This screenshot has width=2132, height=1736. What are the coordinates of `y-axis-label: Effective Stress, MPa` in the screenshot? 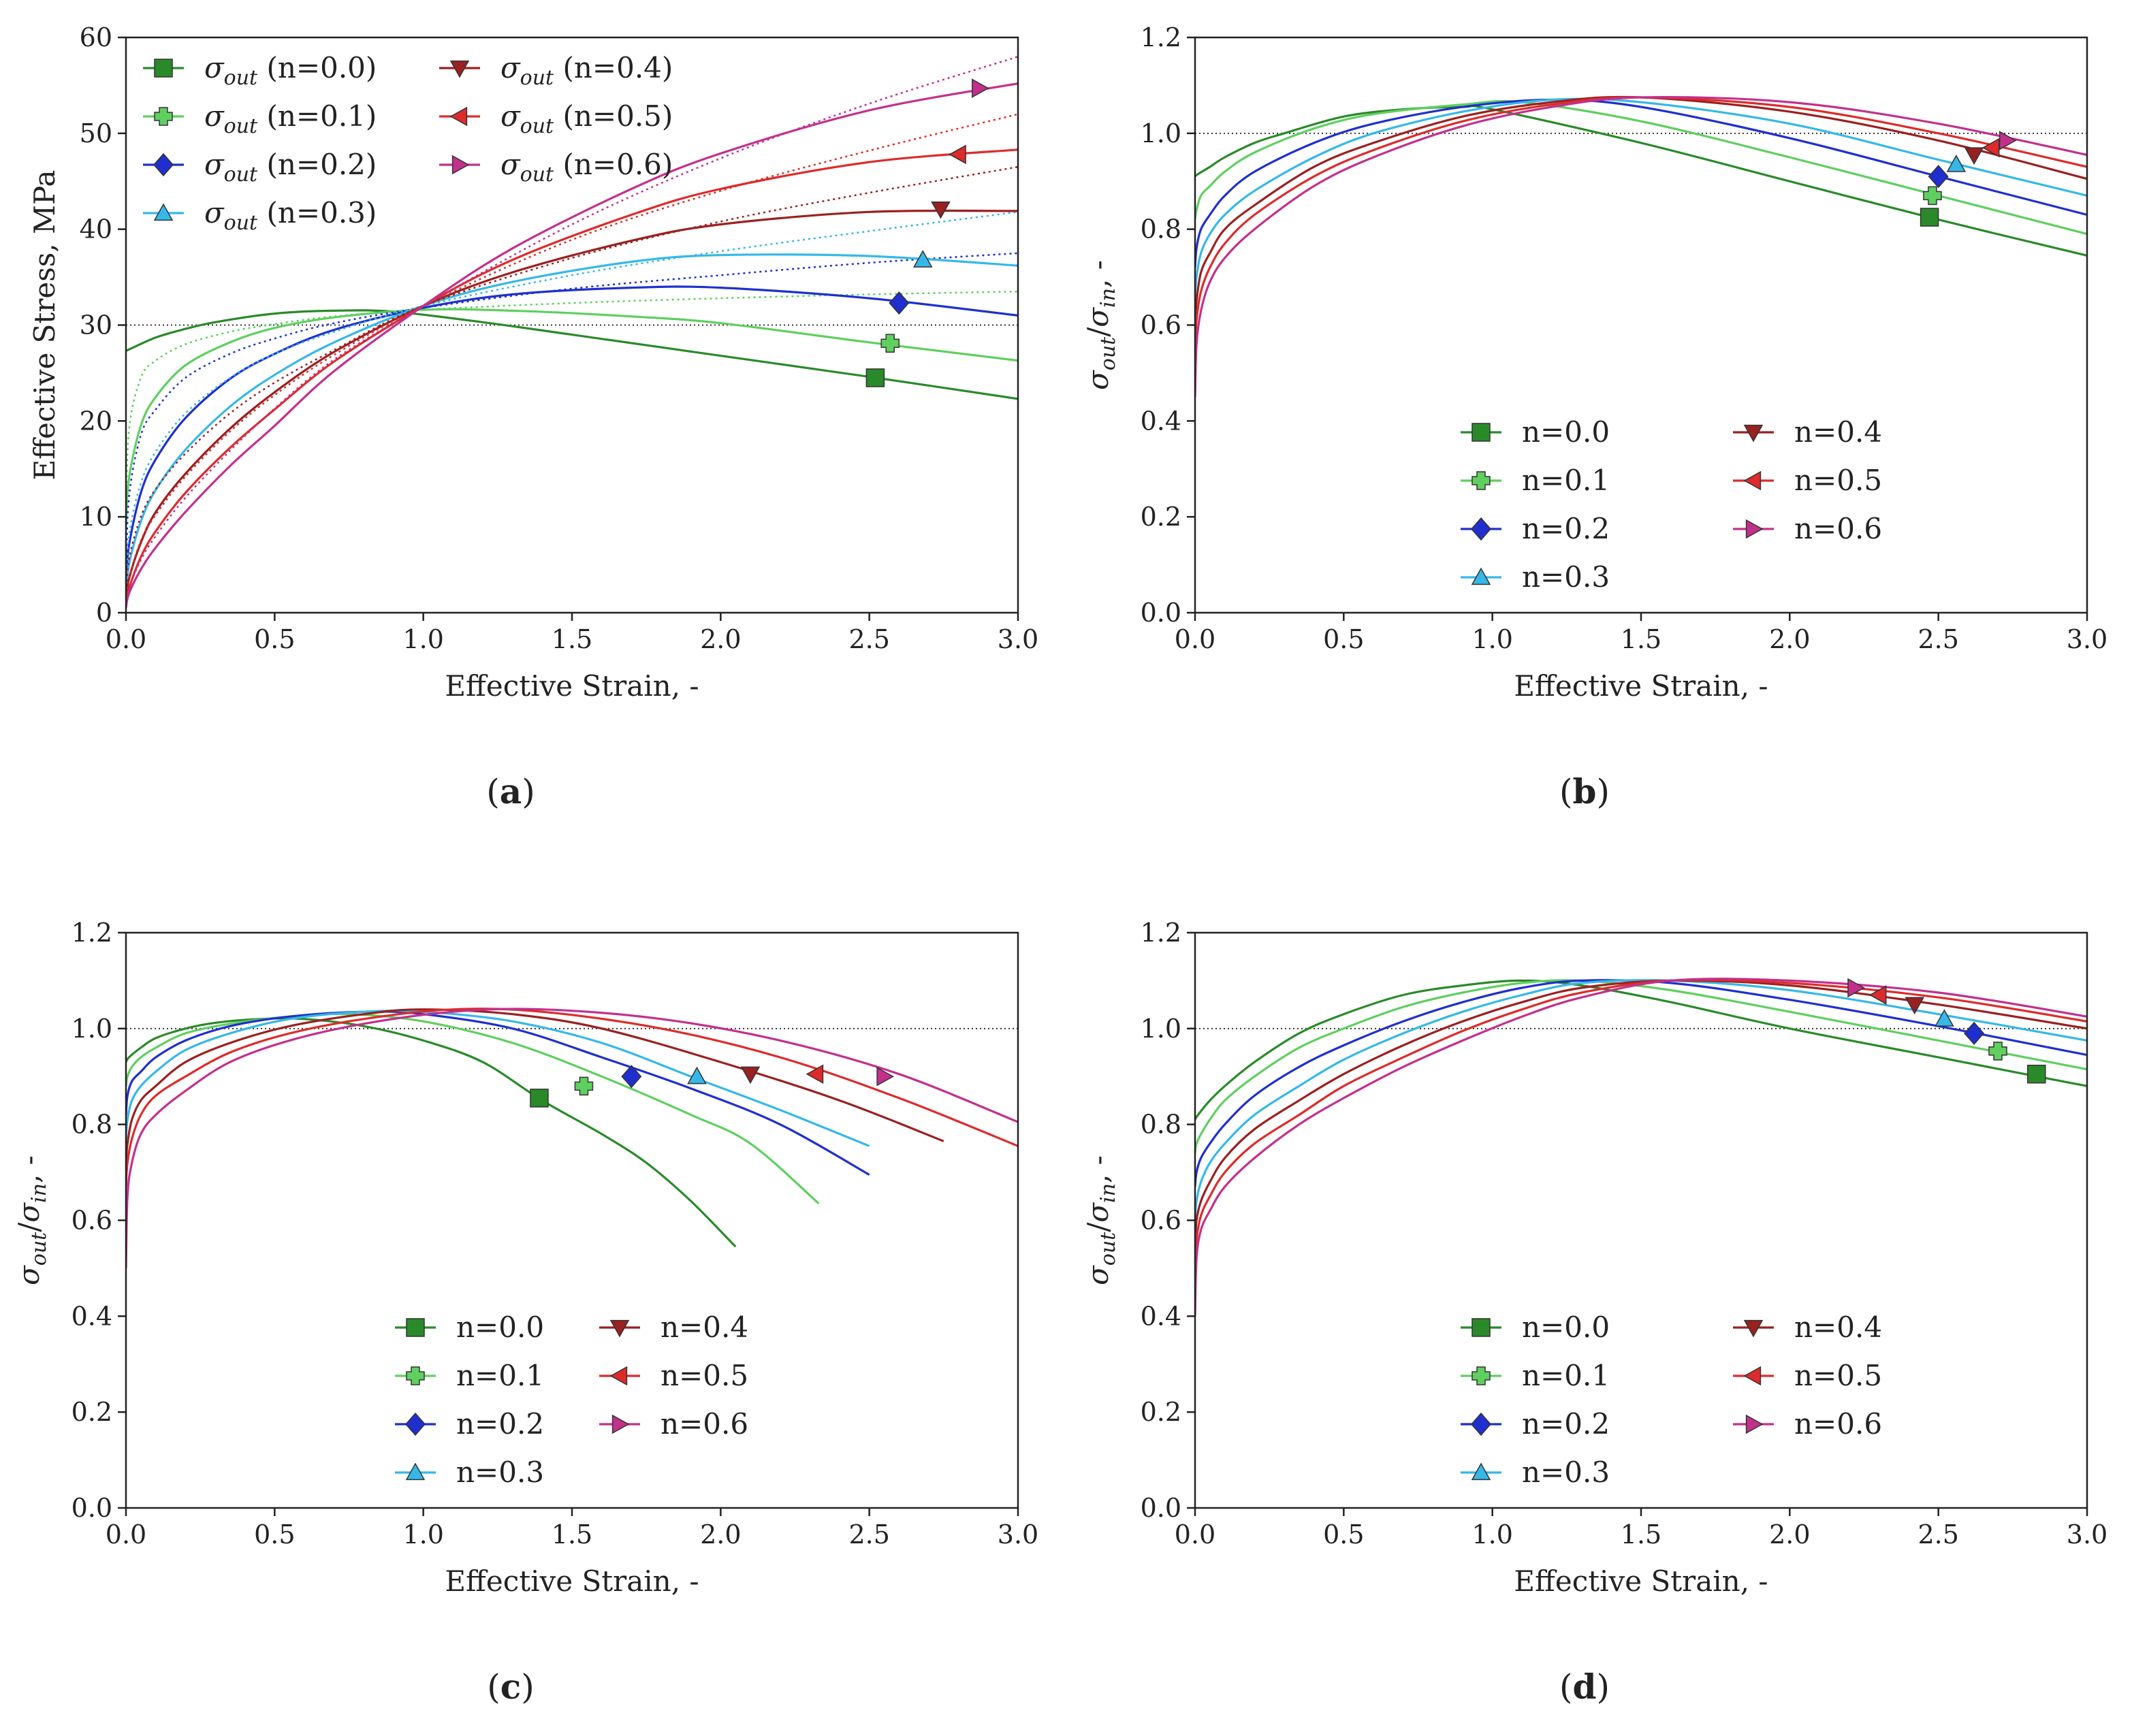 It's located at (44, 325).